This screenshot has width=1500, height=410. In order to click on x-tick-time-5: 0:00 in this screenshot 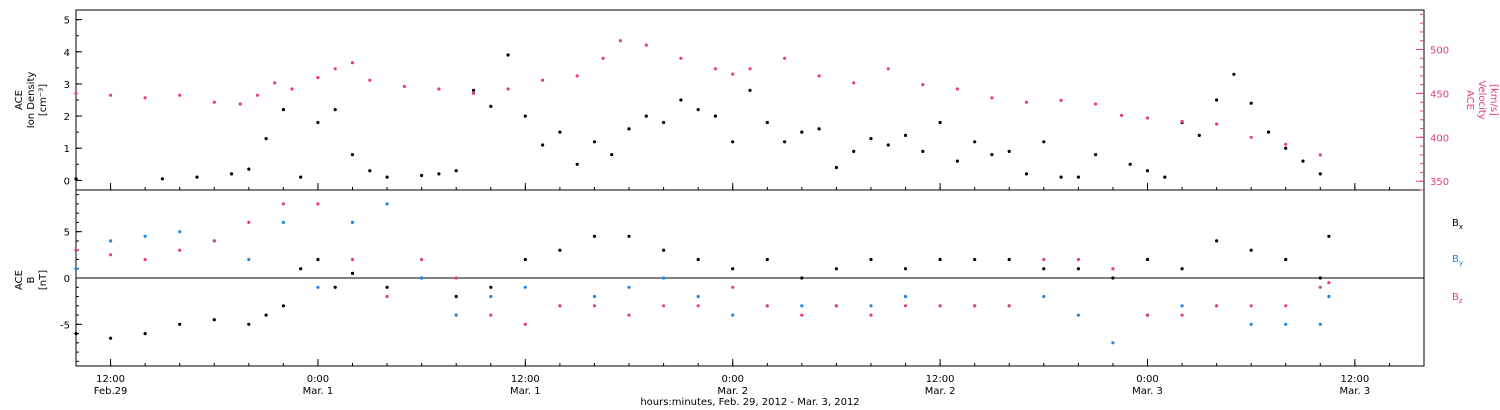, I will do `click(1147, 379)`.